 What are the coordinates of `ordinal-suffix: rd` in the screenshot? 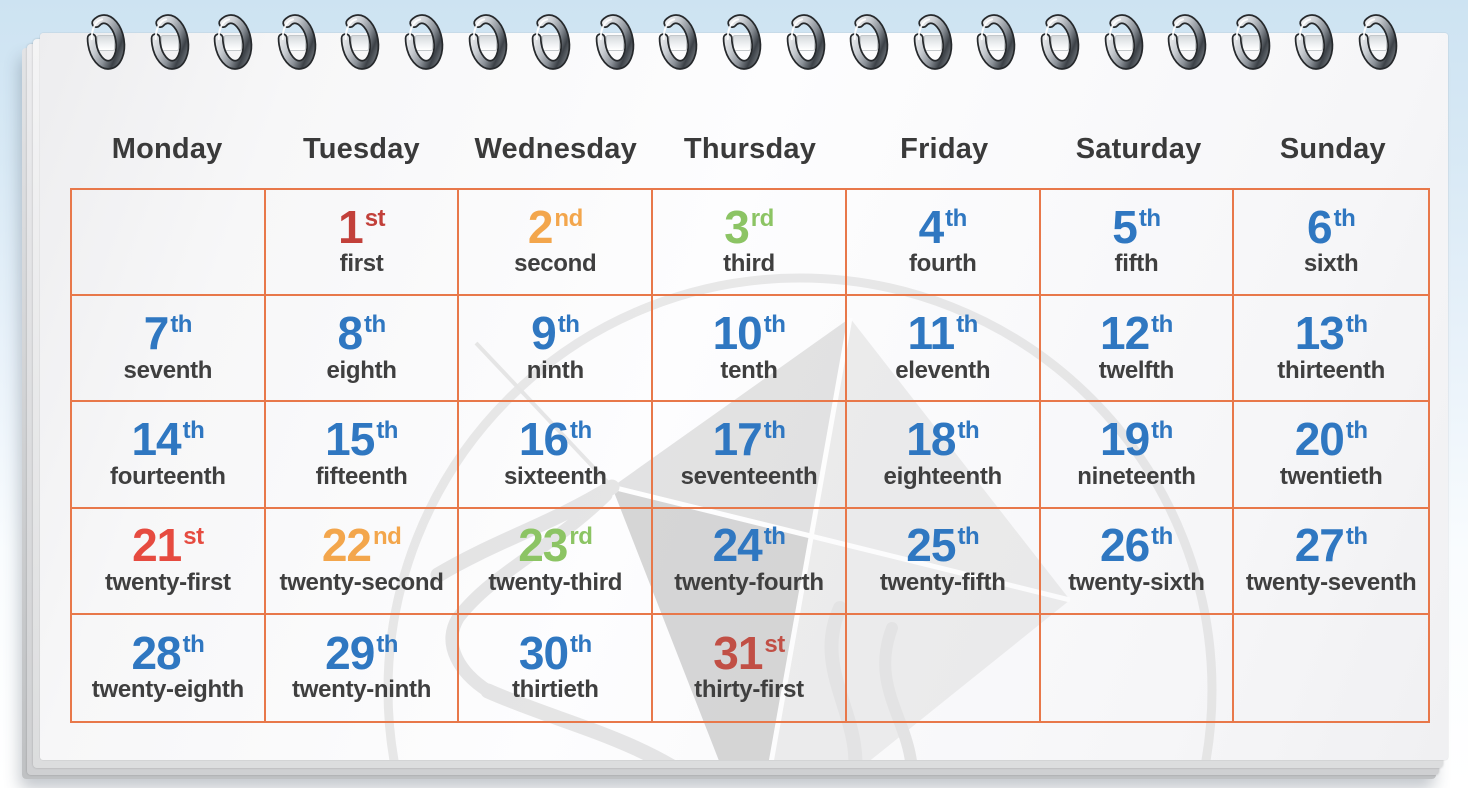 It's located at (581, 537).